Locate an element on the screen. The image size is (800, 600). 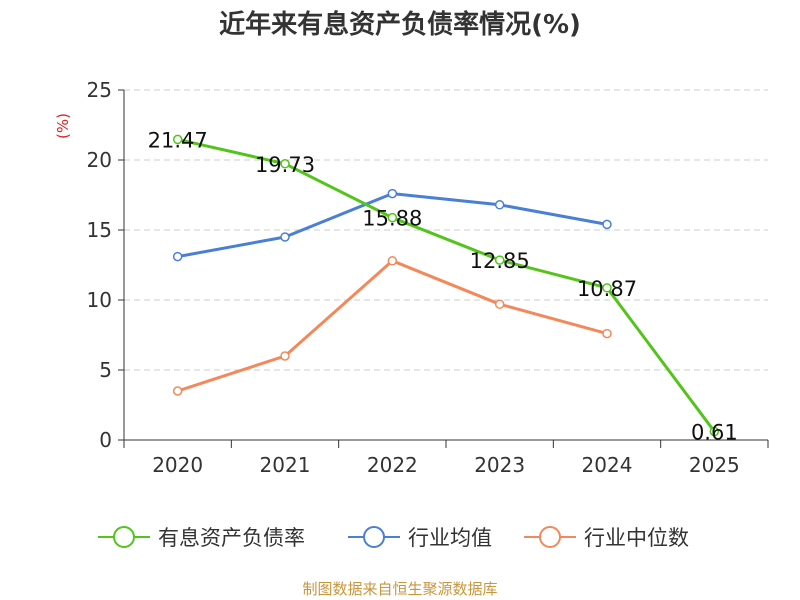
legend: 有息资产负债率 行业均值 行业中位数 is located at coordinates (393, 538).